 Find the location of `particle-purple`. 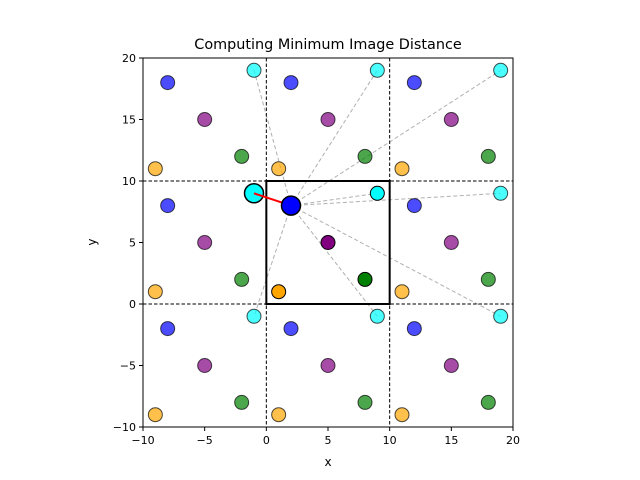

particle-purple is located at coordinates (328, 242).